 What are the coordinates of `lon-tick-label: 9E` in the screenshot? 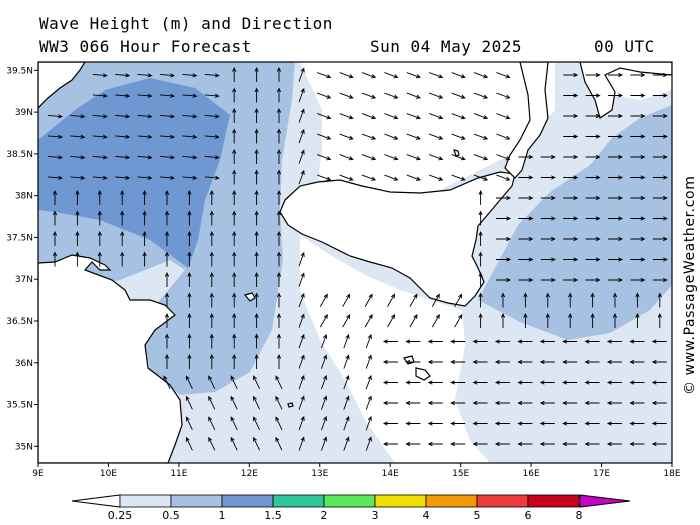 It's located at (38, 474).